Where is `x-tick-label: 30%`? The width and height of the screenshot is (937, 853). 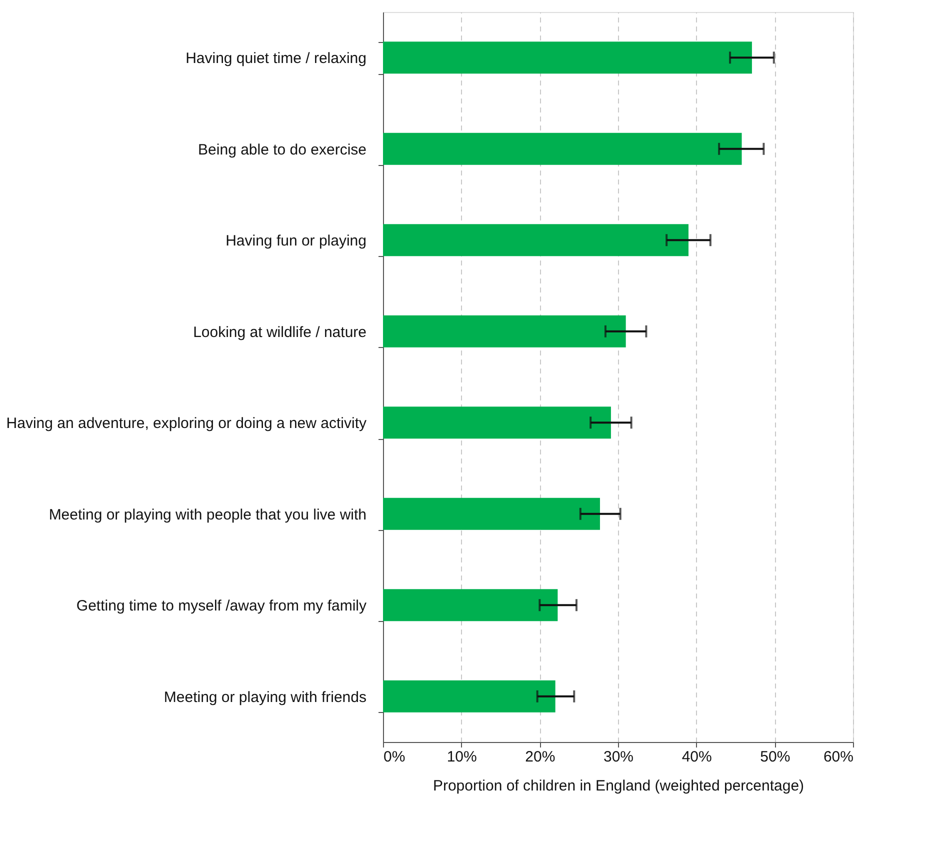
x-tick-label: 30% is located at coordinates (618, 757).